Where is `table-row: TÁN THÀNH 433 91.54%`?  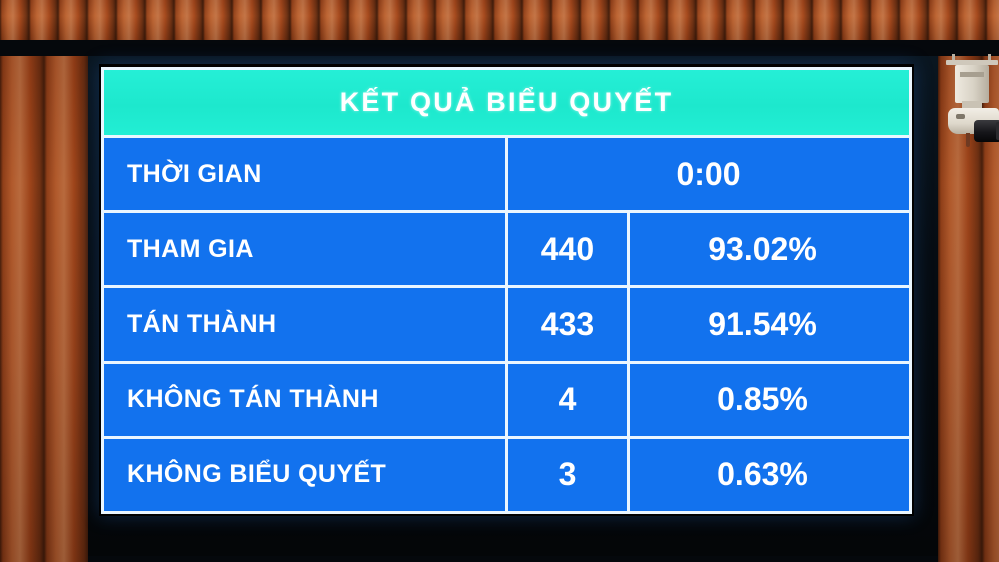 table-row: TÁN THÀNH 433 91.54% is located at coordinates (506, 326).